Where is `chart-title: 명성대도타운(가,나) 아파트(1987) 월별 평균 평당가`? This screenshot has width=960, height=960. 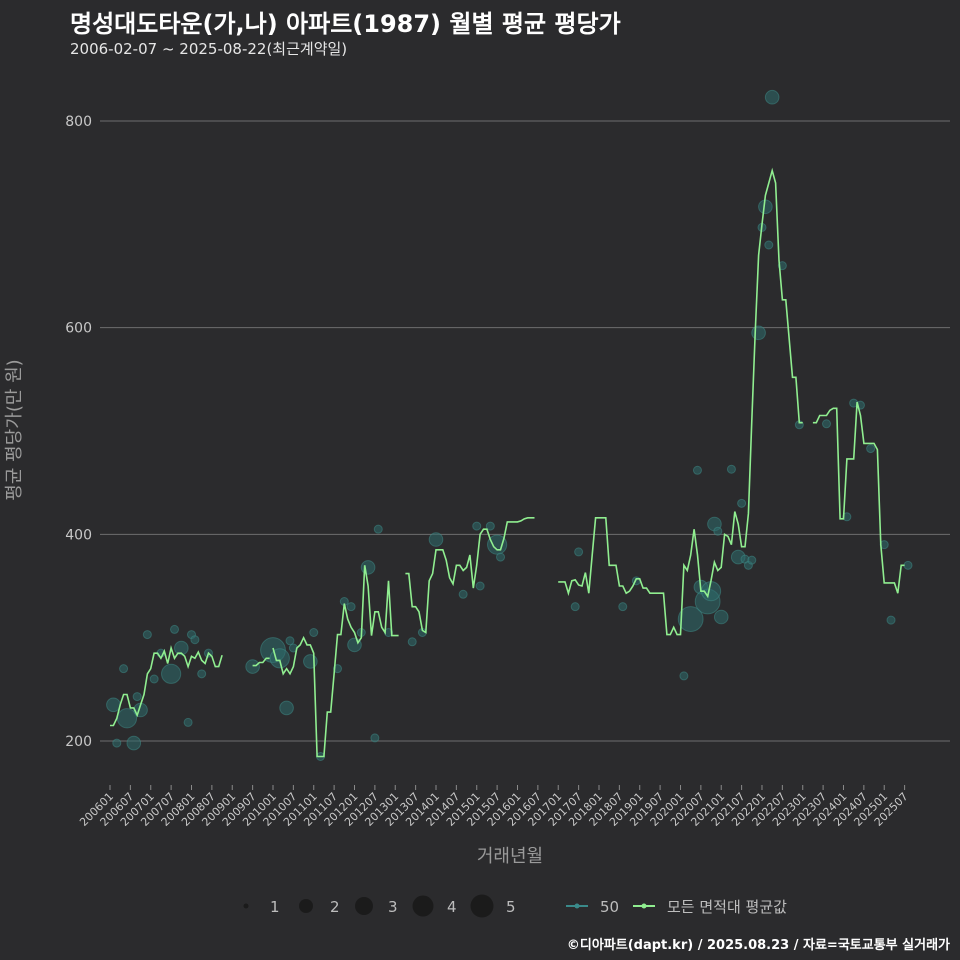
chart-title: 명성대도타운(가,나) 아파트(1987) 월별 평균 평당가 is located at coordinates (345, 24).